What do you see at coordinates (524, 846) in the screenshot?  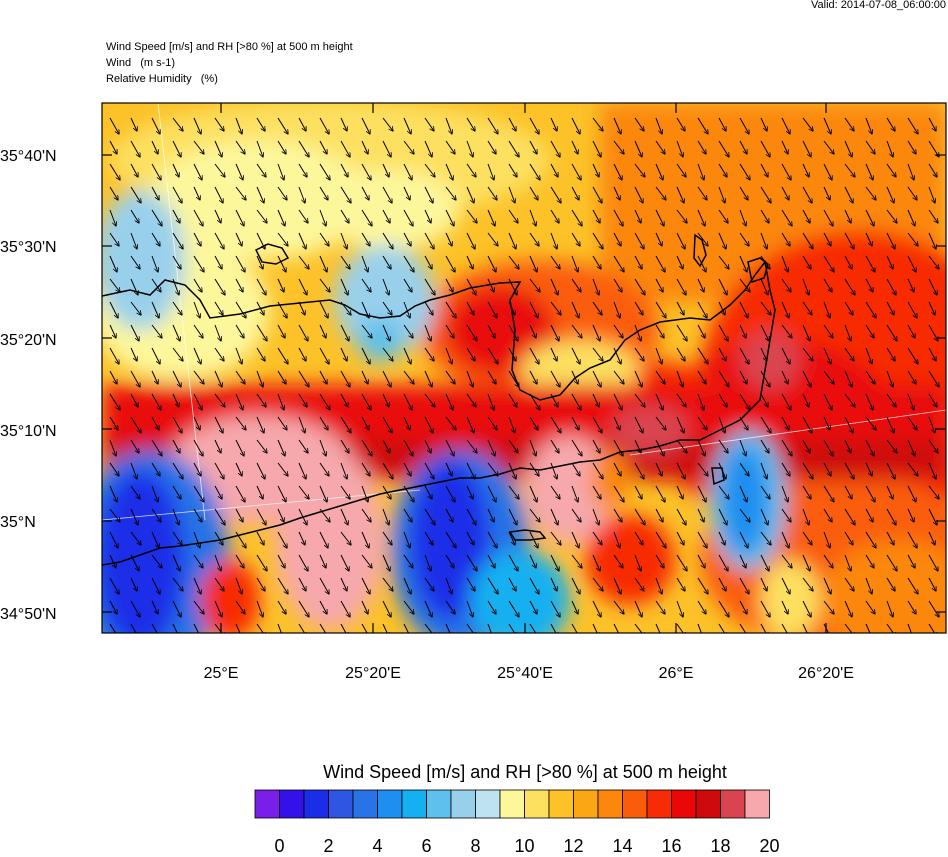 I see `colorbar-tick-label: 10` at bounding box center [524, 846].